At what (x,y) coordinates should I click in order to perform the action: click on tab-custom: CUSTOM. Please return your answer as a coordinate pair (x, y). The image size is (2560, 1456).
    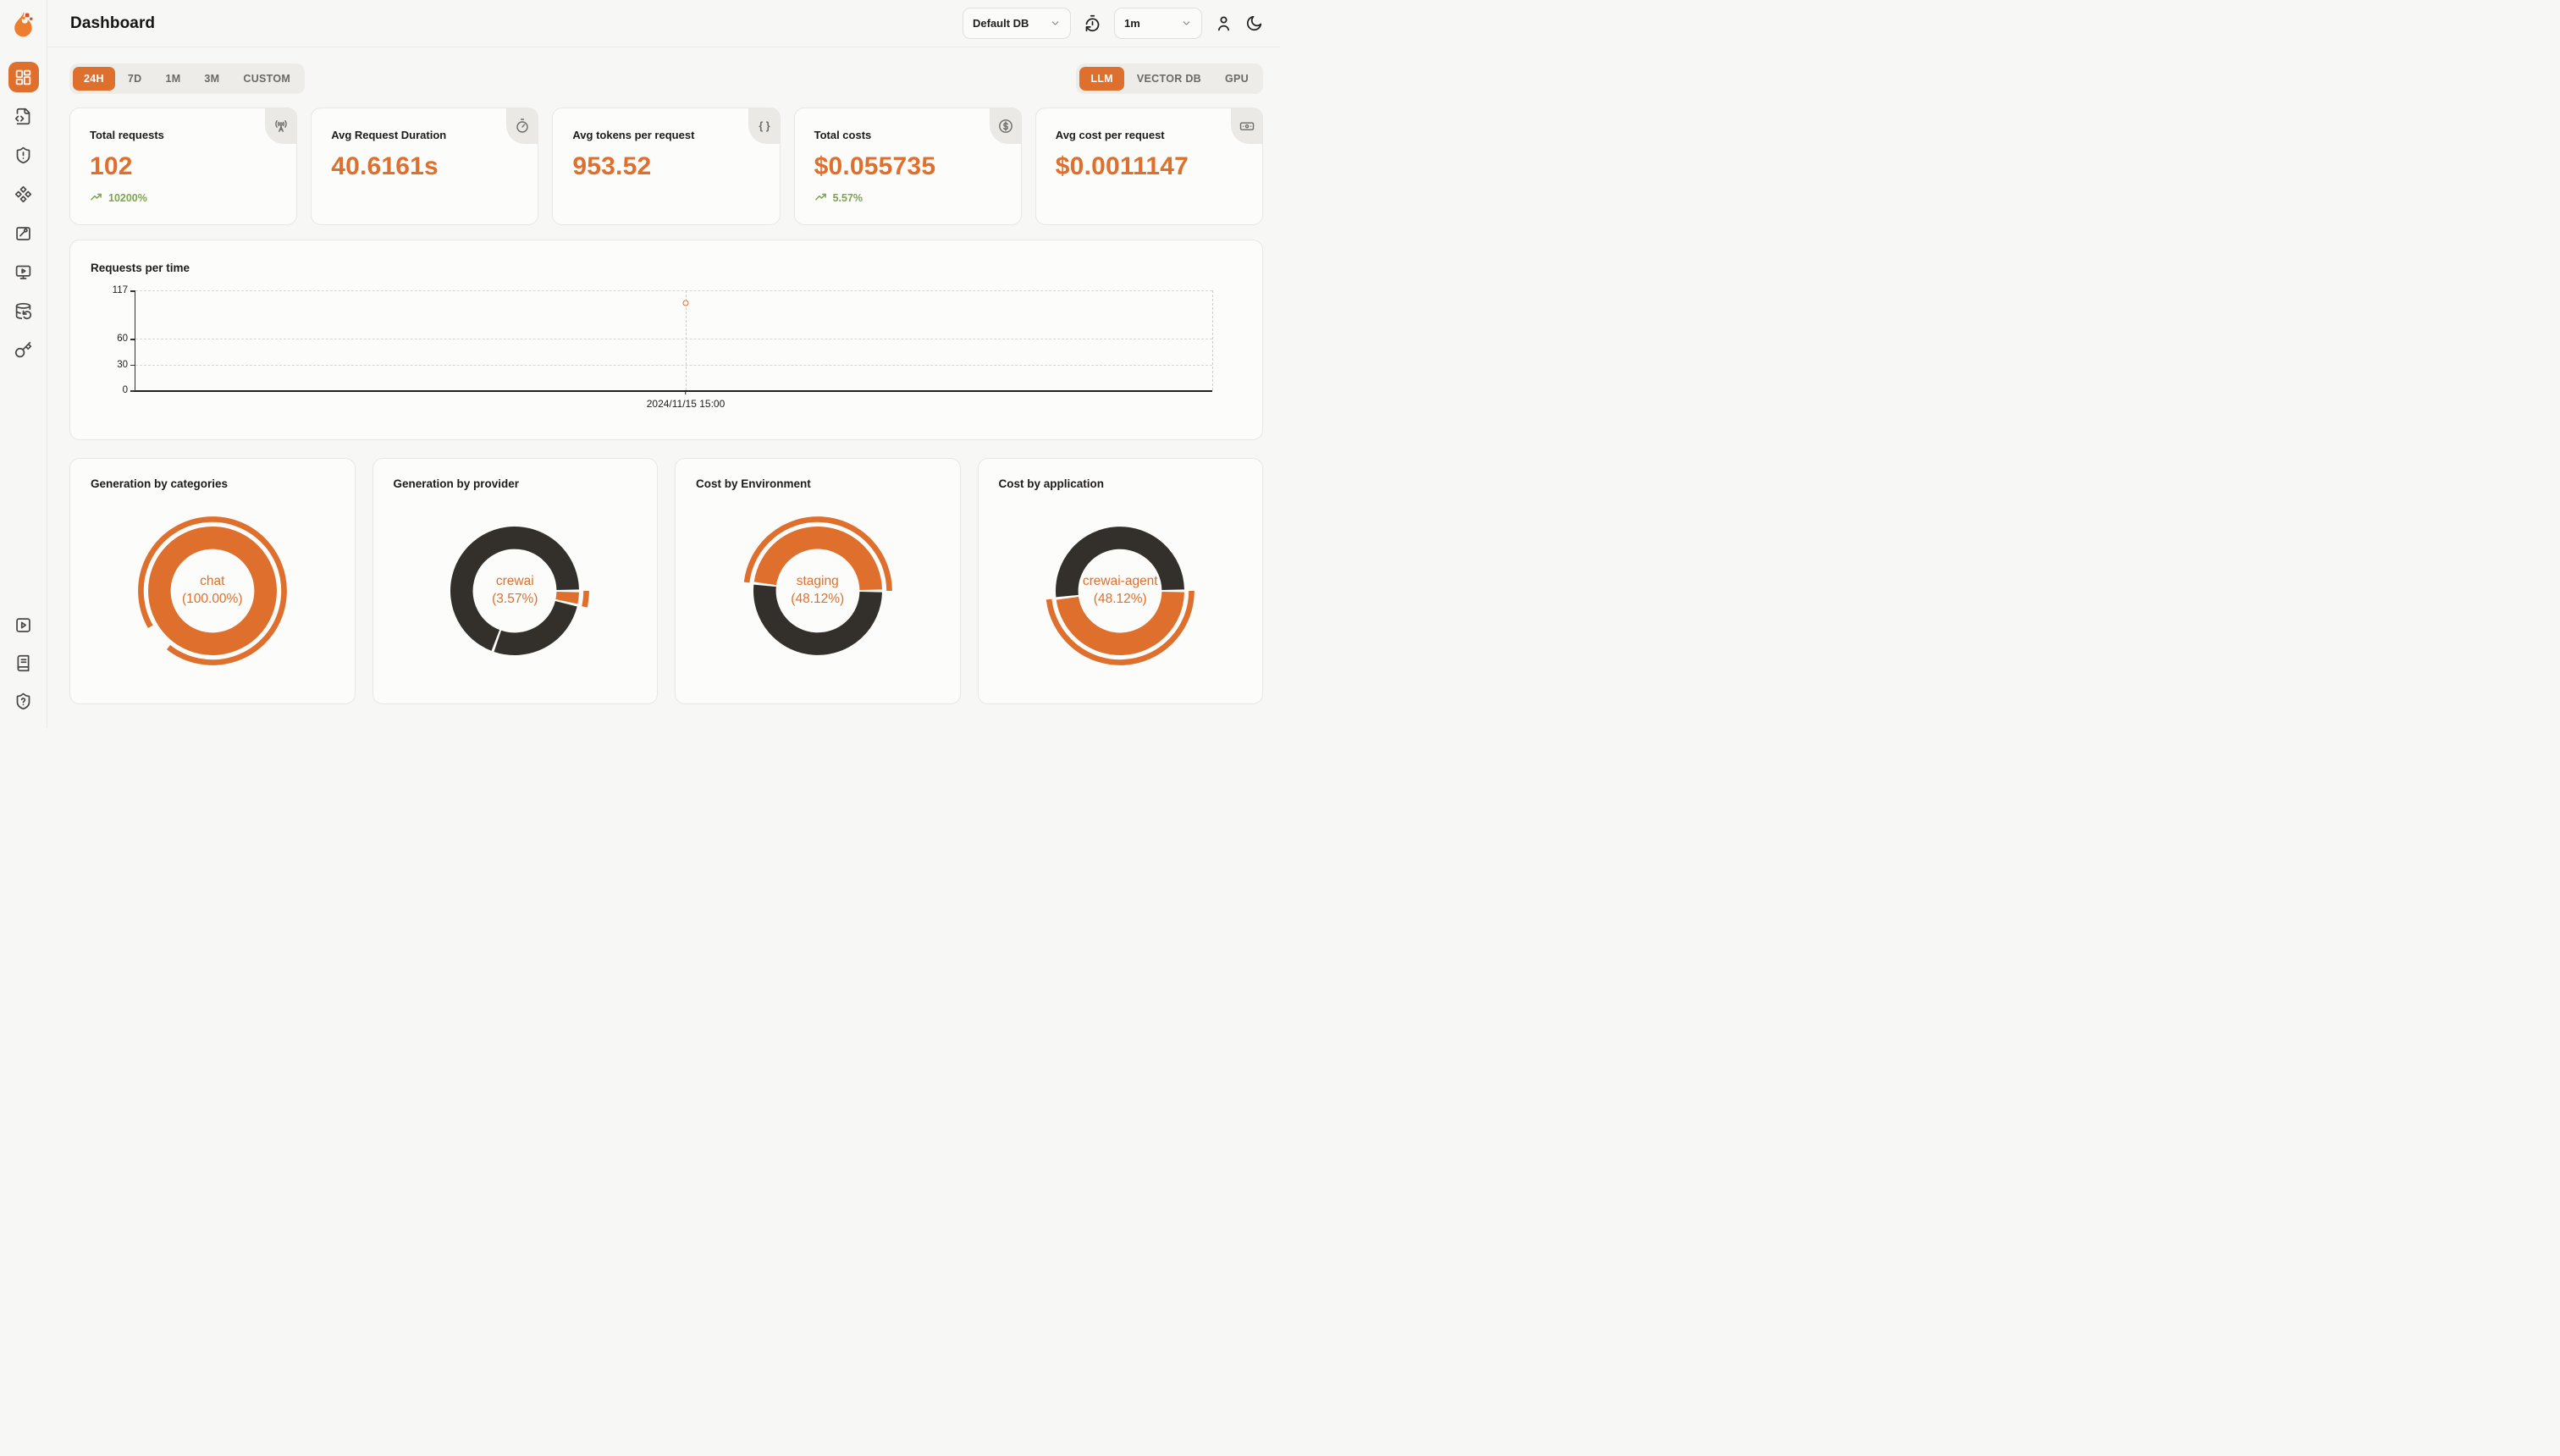
    Looking at the image, I should click on (266, 79).